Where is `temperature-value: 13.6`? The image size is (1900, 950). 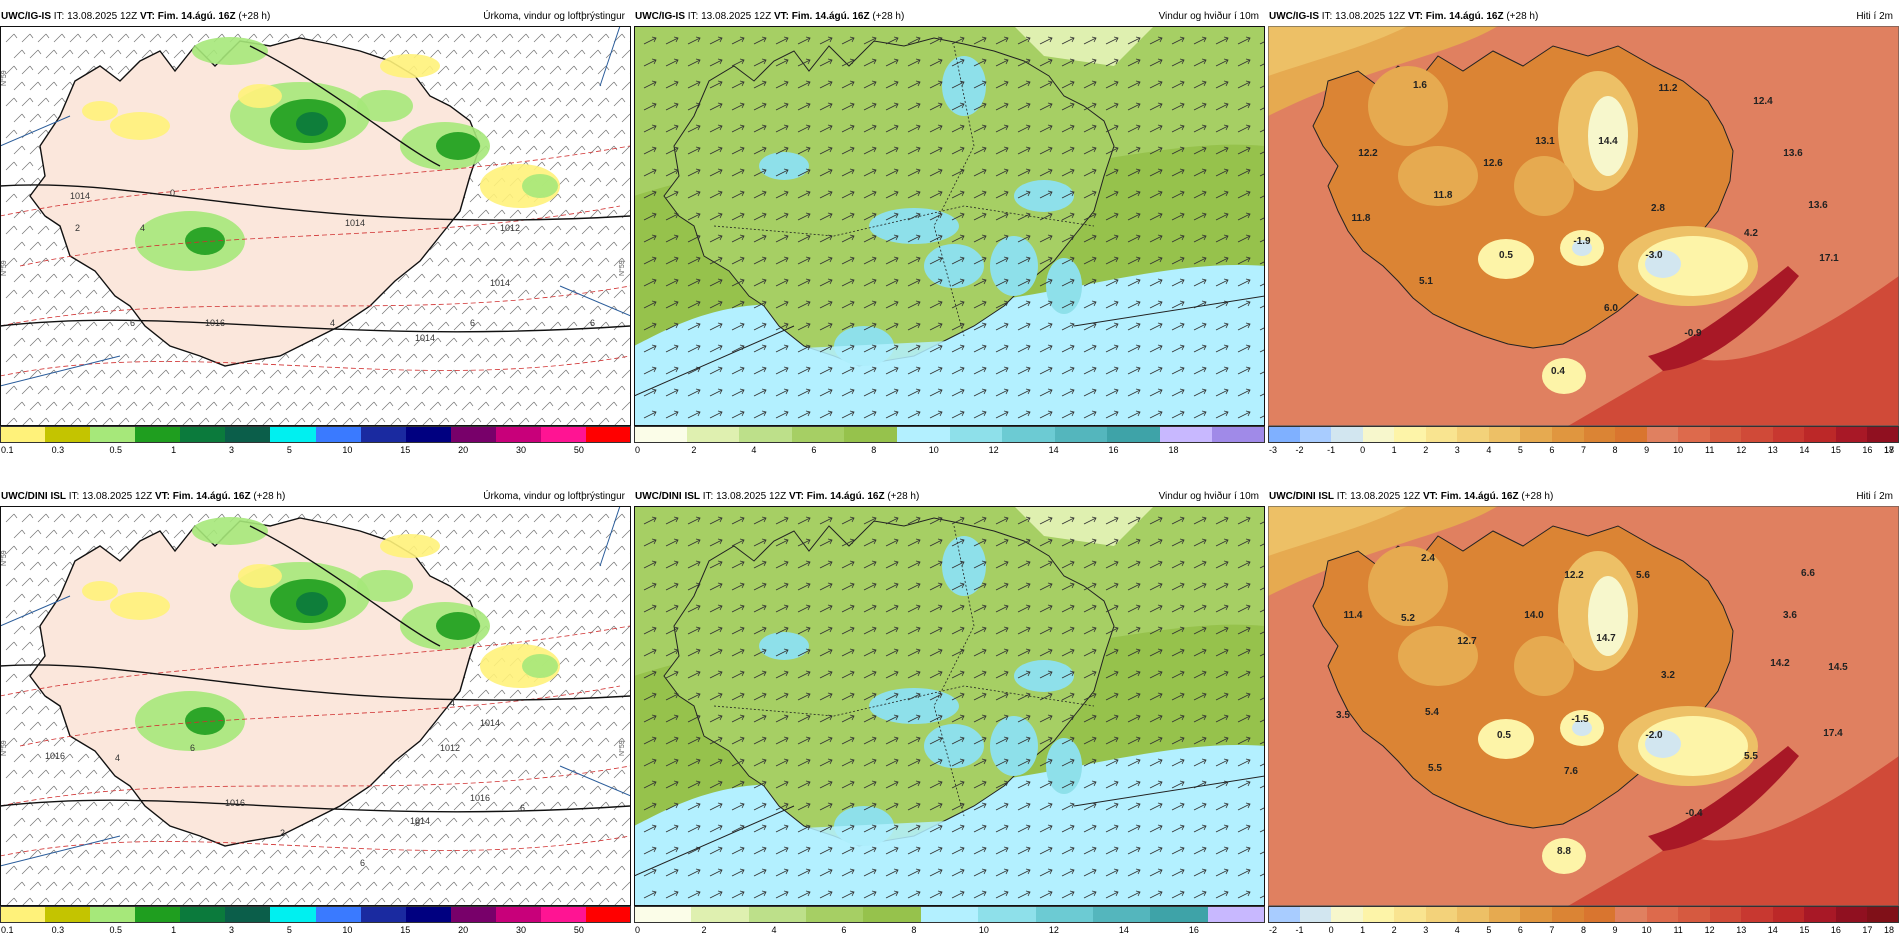
temperature-value: 13.6 is located at coordinates (1818, 205).